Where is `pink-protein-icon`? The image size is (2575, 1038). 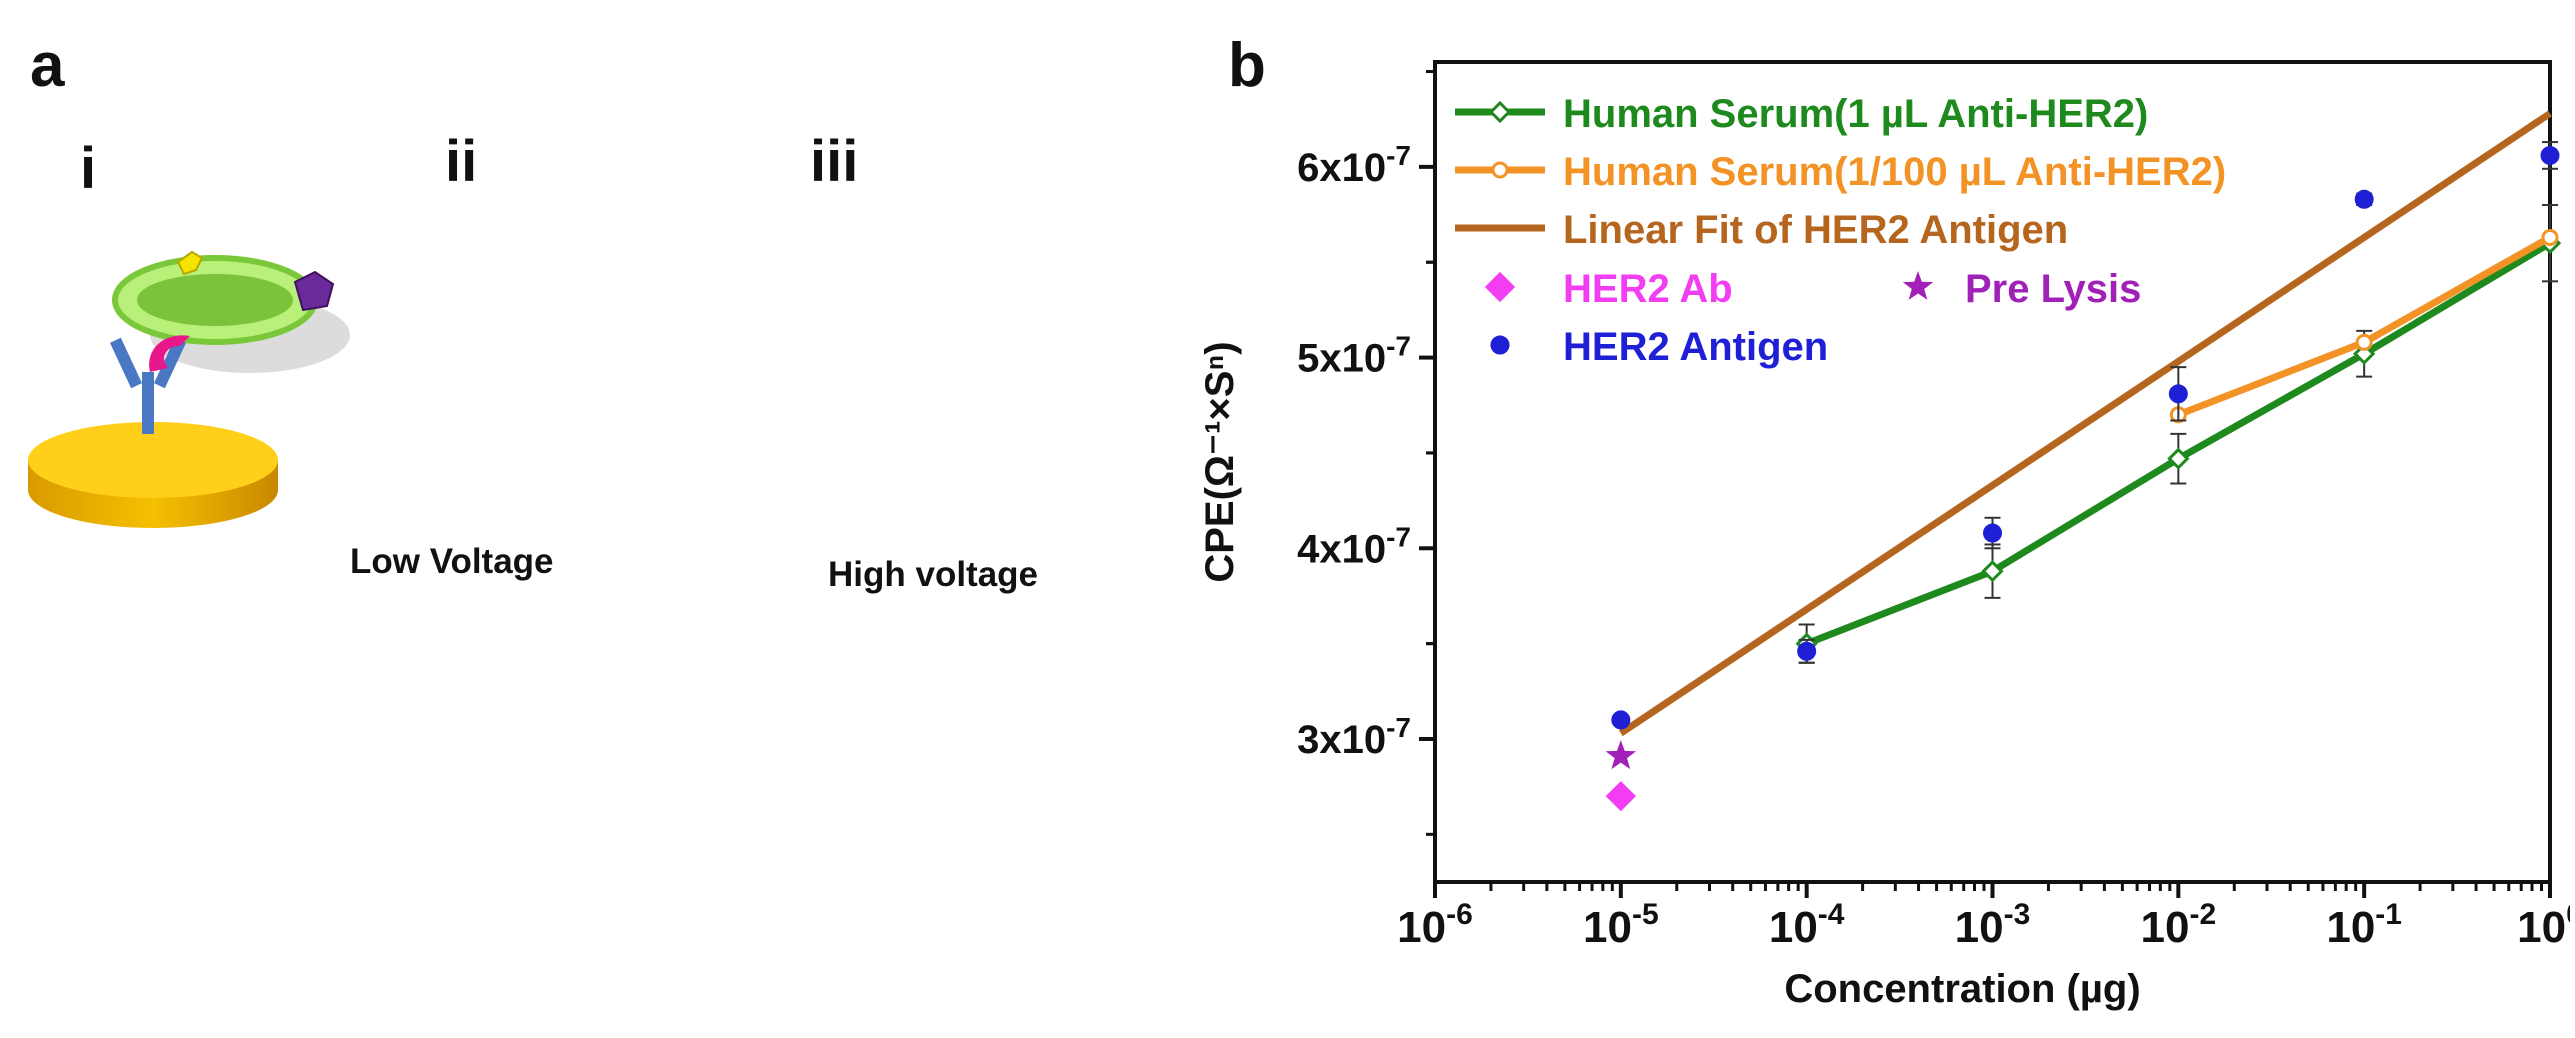 pink-protein-icon is located at coordinates (169, 353).